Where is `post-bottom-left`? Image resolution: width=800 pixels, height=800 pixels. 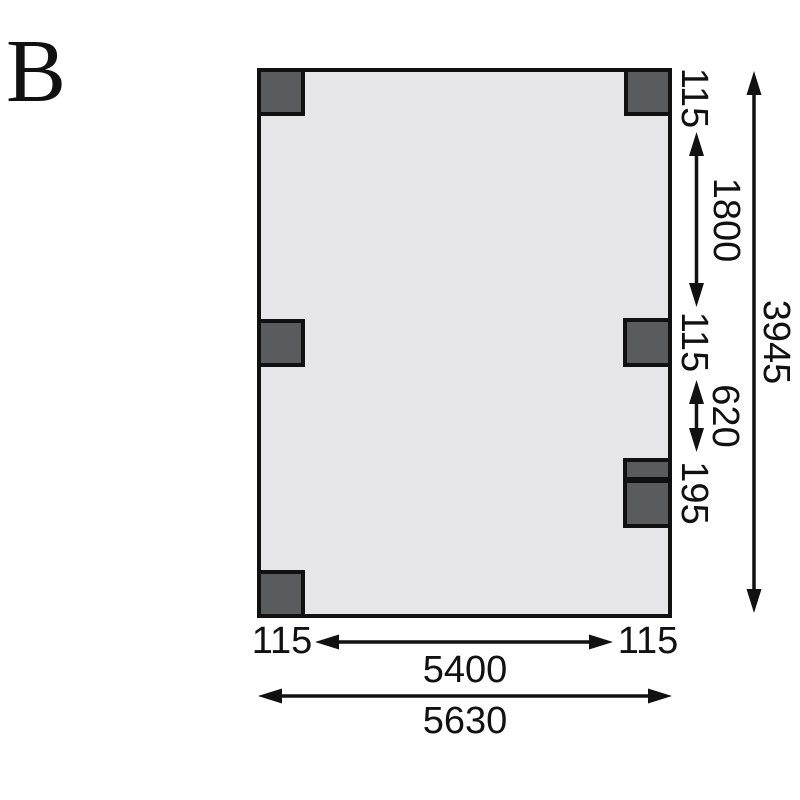 post-bottom-left is located at coordinates (281, 594).